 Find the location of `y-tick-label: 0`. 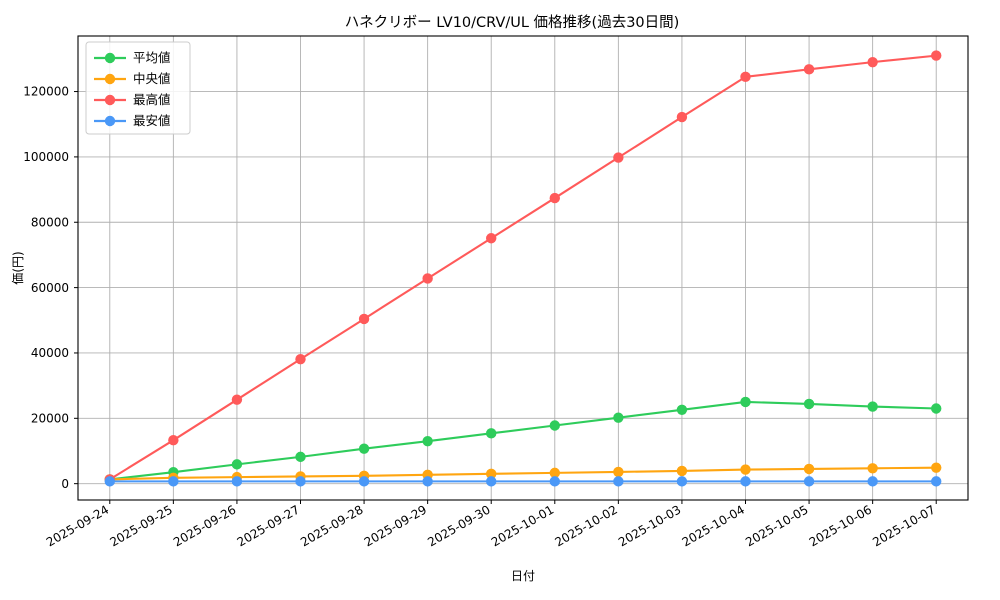

y-tick-label: 0 is located at coordinates (65, 484).